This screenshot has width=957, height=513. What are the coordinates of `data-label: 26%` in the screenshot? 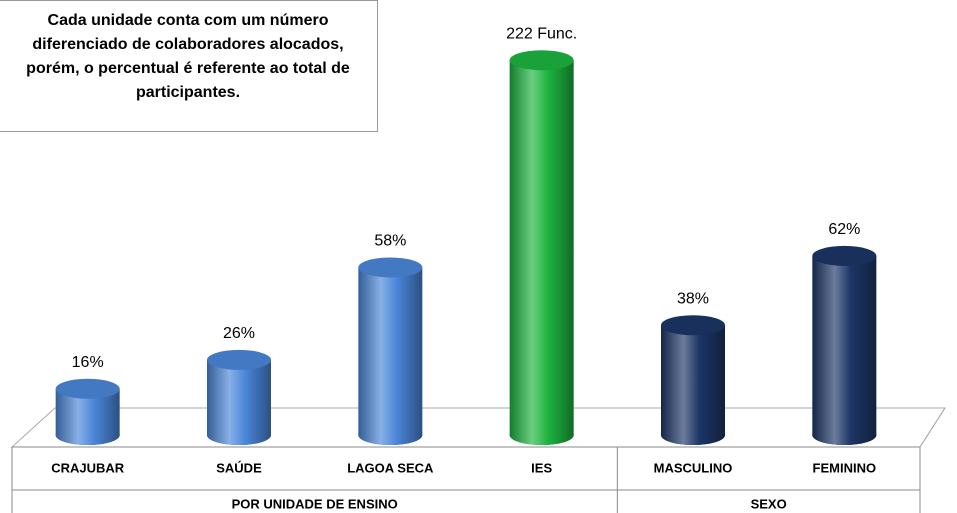 It's located at (239, 333).